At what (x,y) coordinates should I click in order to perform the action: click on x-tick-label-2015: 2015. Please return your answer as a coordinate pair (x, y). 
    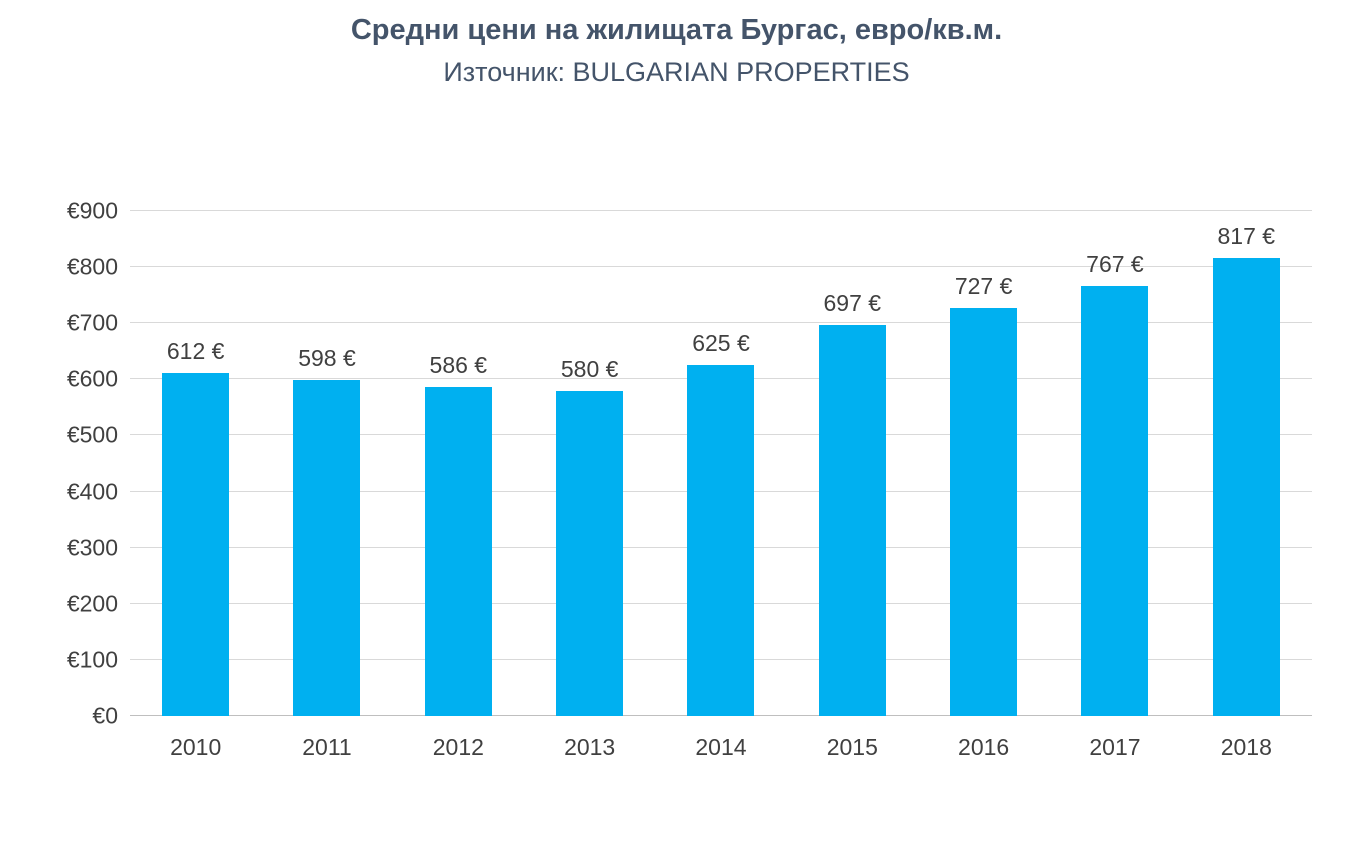
    Looking at the image, I should click on (852, 747).